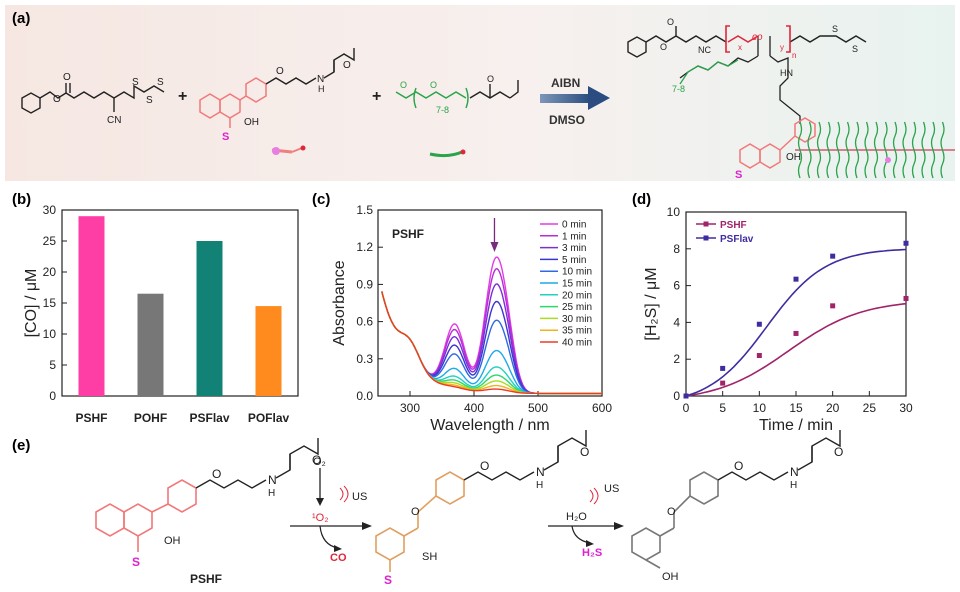 This screenshot has height=592, width=960. Describe the element at coordinates (577, 272) in the screenshot. I see `legend-label: 10 min` at that location.